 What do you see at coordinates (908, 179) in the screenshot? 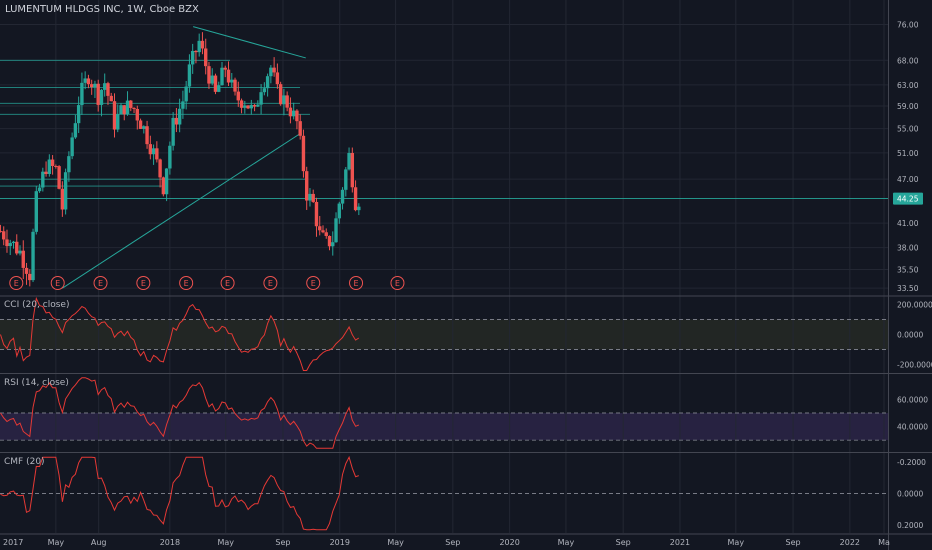
I see `price-tick-label: 47.00` at bounding box center [908, 179].